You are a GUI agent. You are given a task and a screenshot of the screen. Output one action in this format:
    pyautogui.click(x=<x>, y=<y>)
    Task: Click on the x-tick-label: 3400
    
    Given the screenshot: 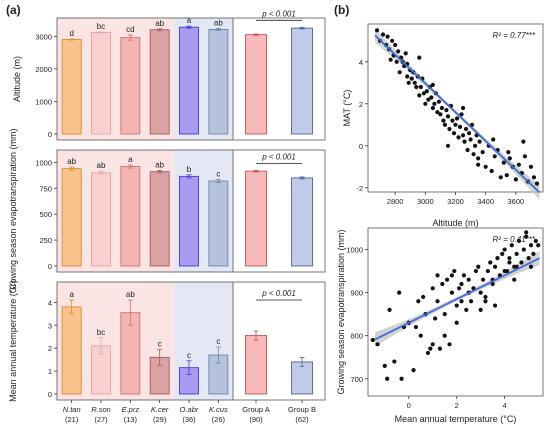 What is the action you would take?
    pyautogui.click(x=485, y=201)
    